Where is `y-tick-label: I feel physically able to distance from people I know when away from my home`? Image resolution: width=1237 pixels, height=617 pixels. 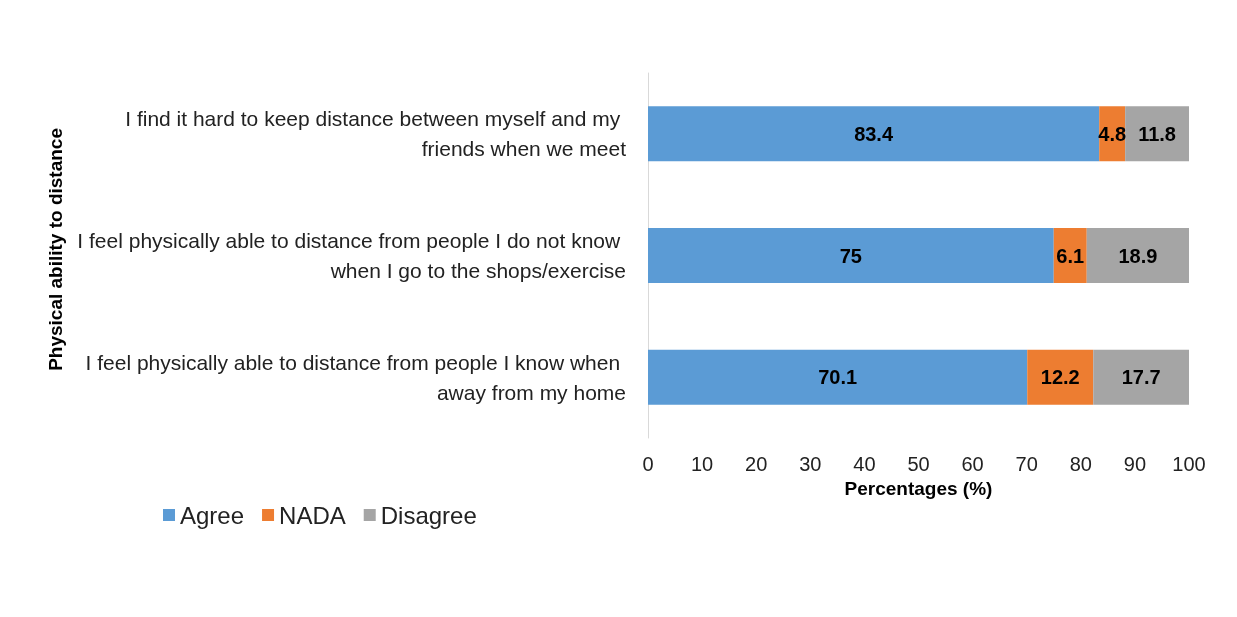
y-tick-label: I feel physically able to distance from people I know when away from my home is located at coordinates (355, 377).